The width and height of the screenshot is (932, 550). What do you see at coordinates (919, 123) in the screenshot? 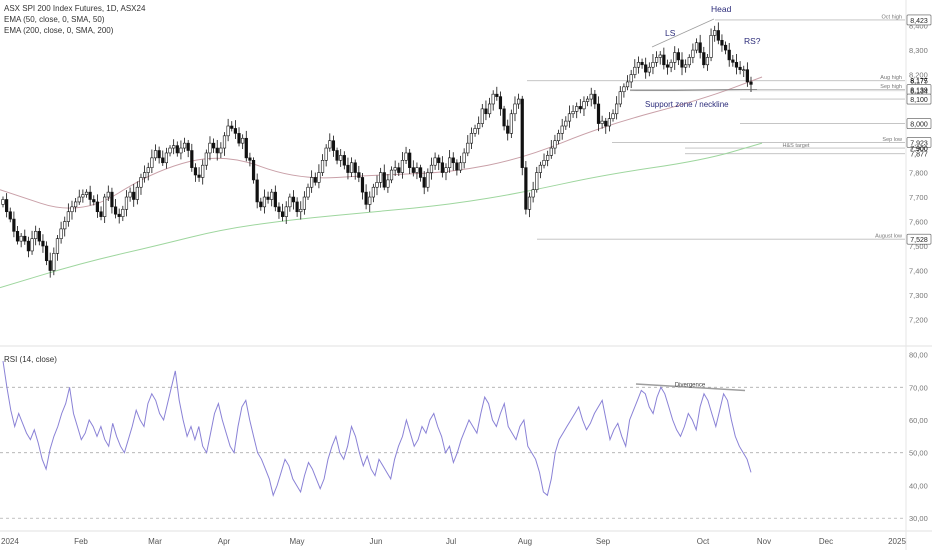
I see `price-label-box` at bounding box center [919, 123].